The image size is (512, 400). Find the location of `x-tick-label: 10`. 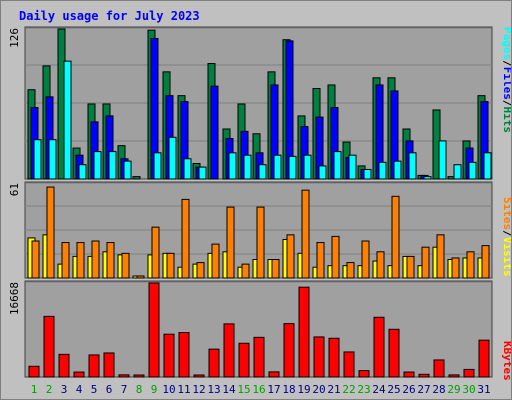

x-tick-label: 10 is located at coordinates (168, 389).